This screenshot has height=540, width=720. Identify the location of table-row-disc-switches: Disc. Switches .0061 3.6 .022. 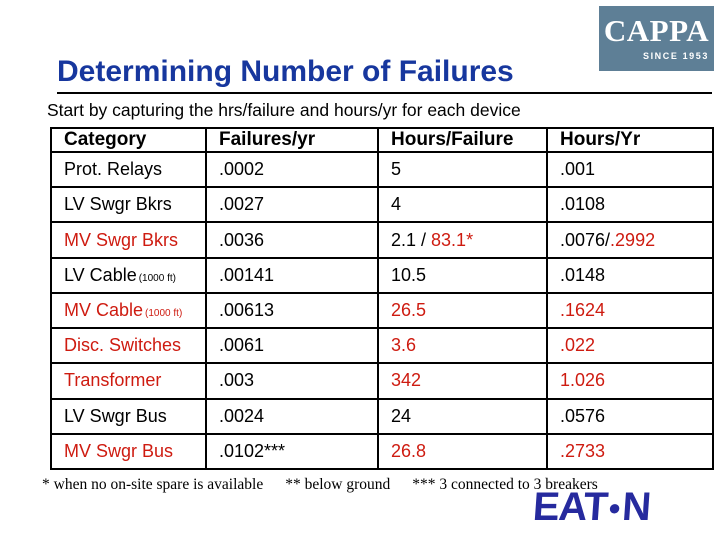
(382, 346).